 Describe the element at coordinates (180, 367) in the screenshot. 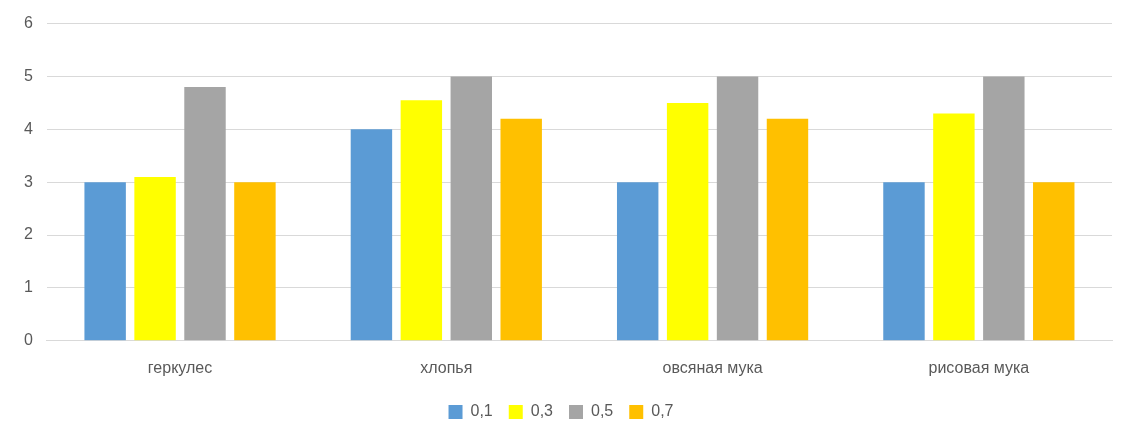

I see `x-tick-label: геркулес` at that location.